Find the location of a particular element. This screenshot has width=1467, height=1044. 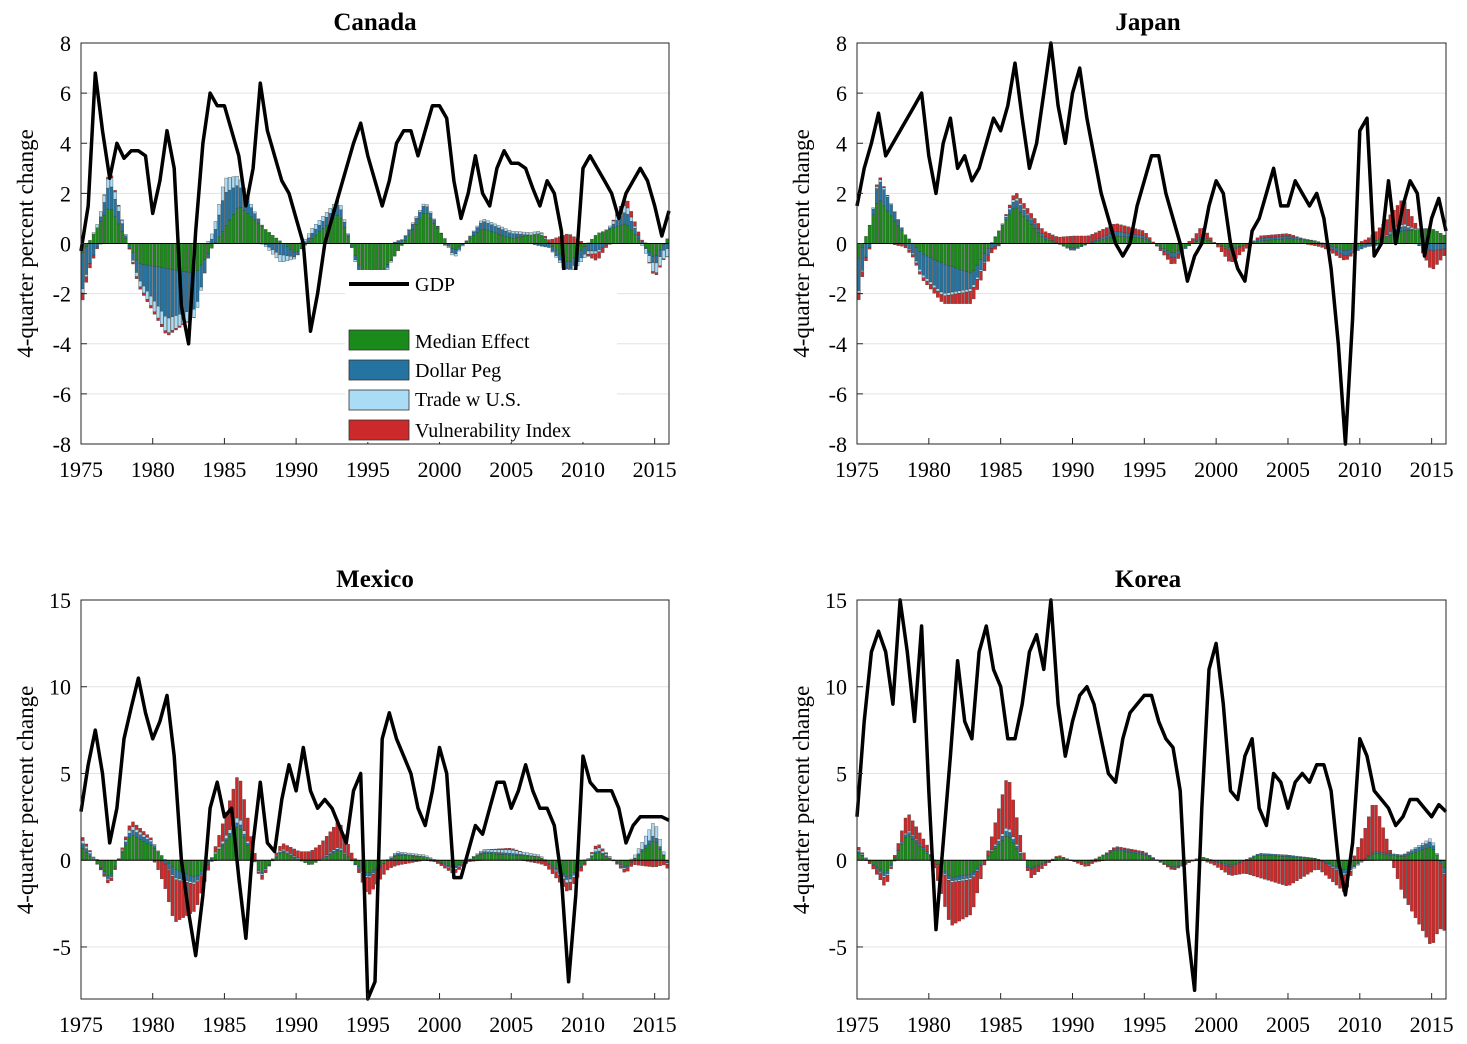

y-tick-label: -2 is located at coordinates (838, 294).